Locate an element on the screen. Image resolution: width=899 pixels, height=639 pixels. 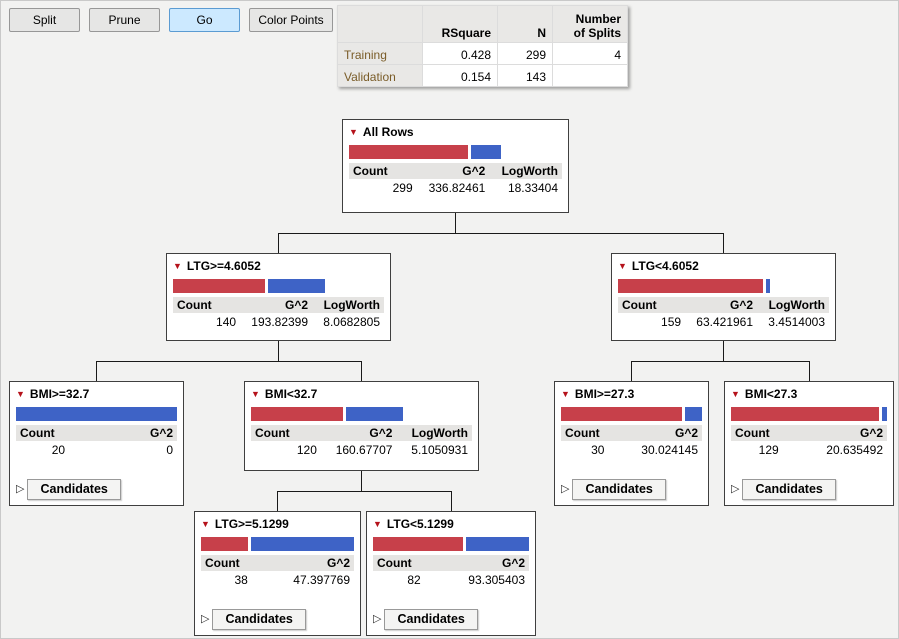
training-n: 299 is located at coordinates (525, 53).